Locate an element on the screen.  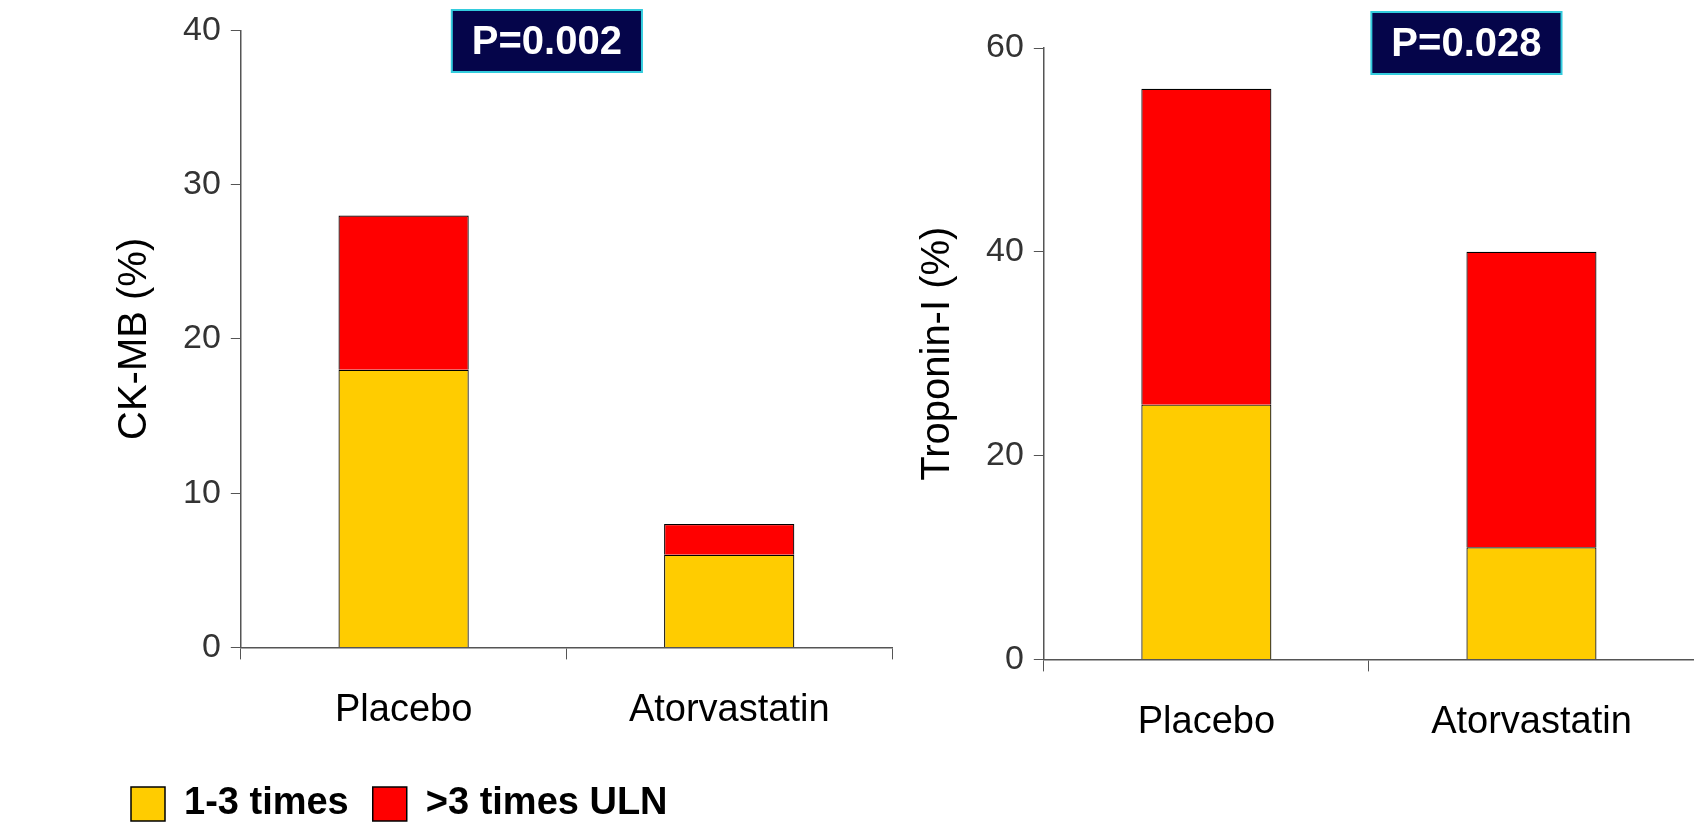
legend-label: >3 times ULN is located at coordinates (546, 801).